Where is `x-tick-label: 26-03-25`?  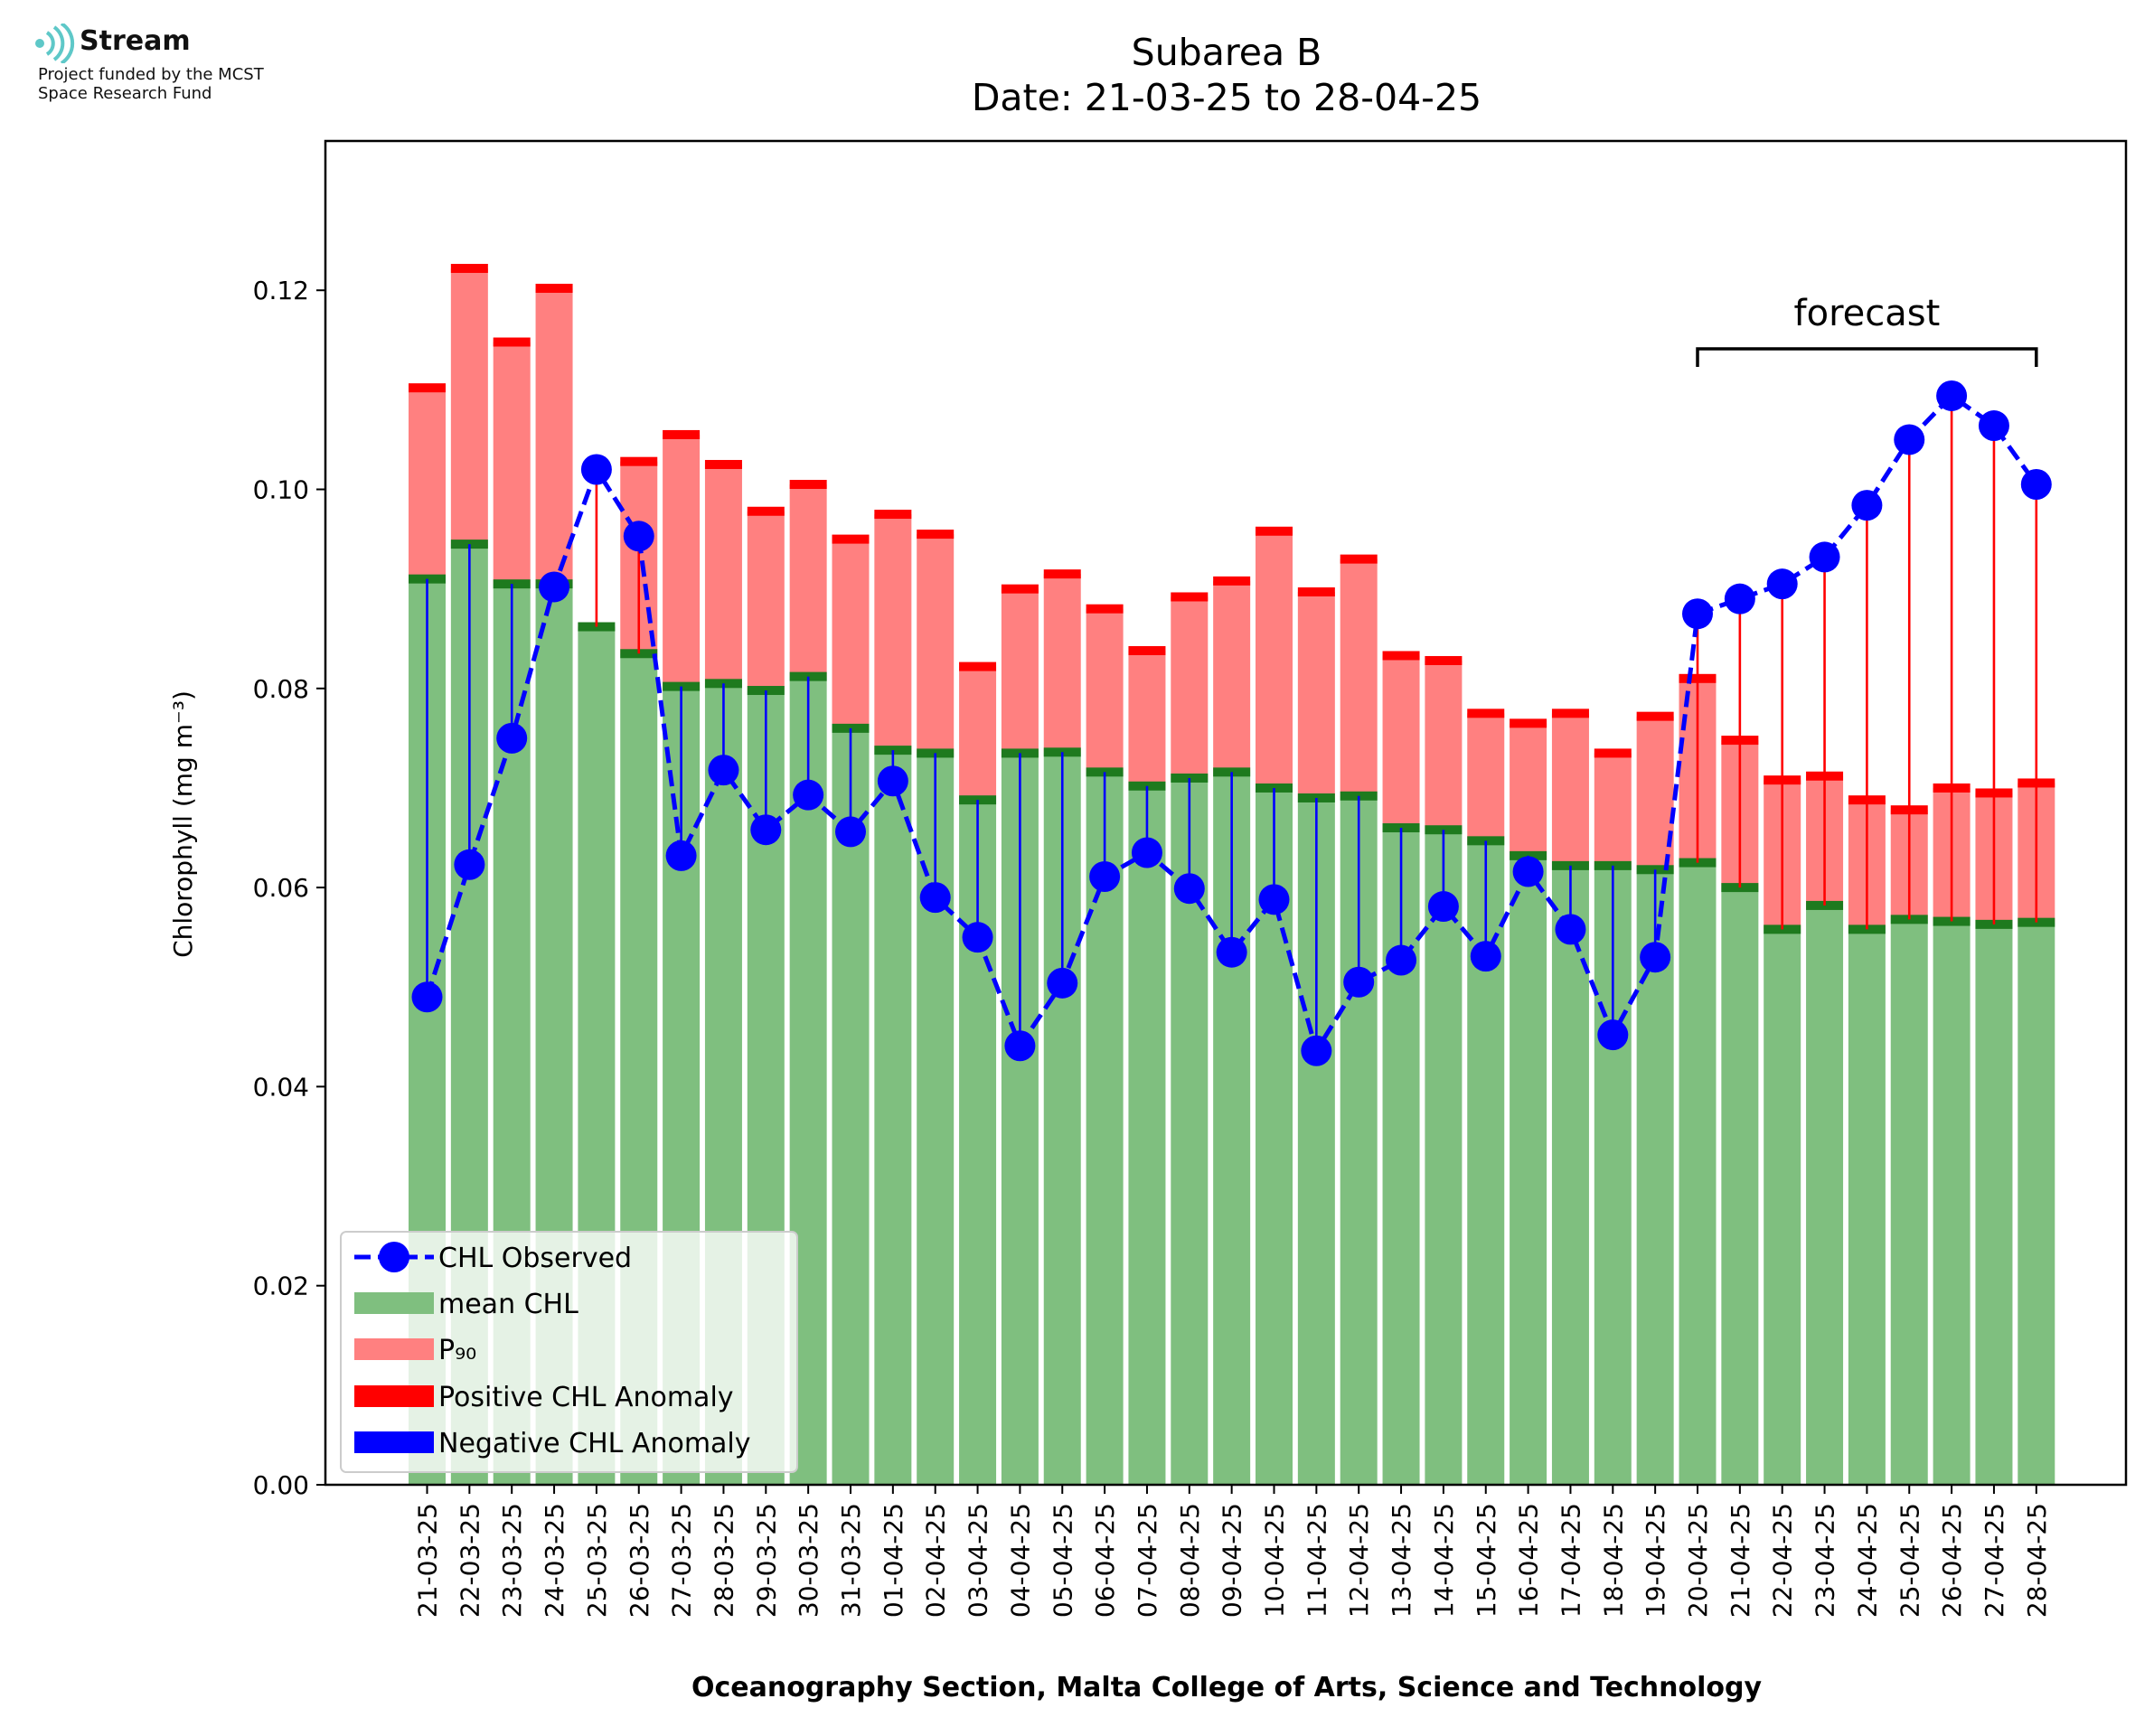 x-tick-label: 26-03-25 is located at coordinates (639, 1560).